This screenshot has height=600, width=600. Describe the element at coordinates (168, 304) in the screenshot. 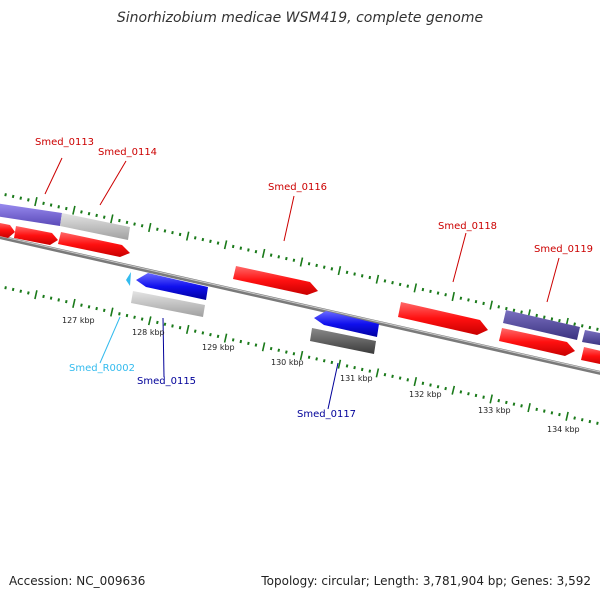

I see `gene-grey-bottom` at that location.